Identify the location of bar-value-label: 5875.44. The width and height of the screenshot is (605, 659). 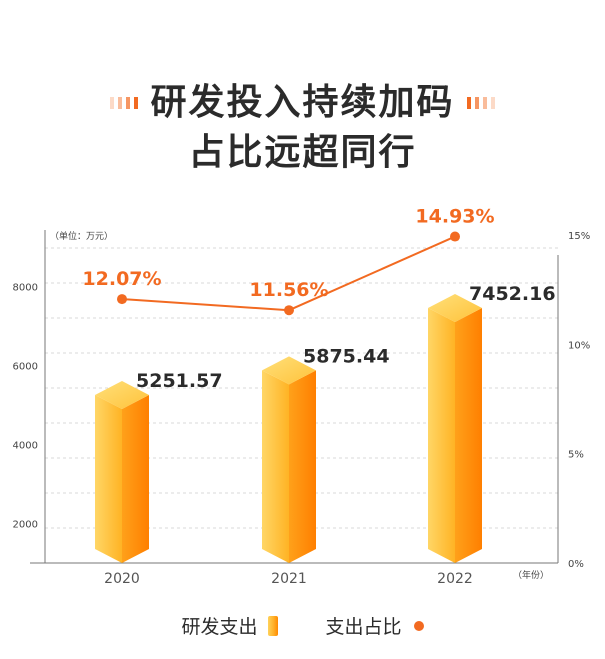
(346, 356).